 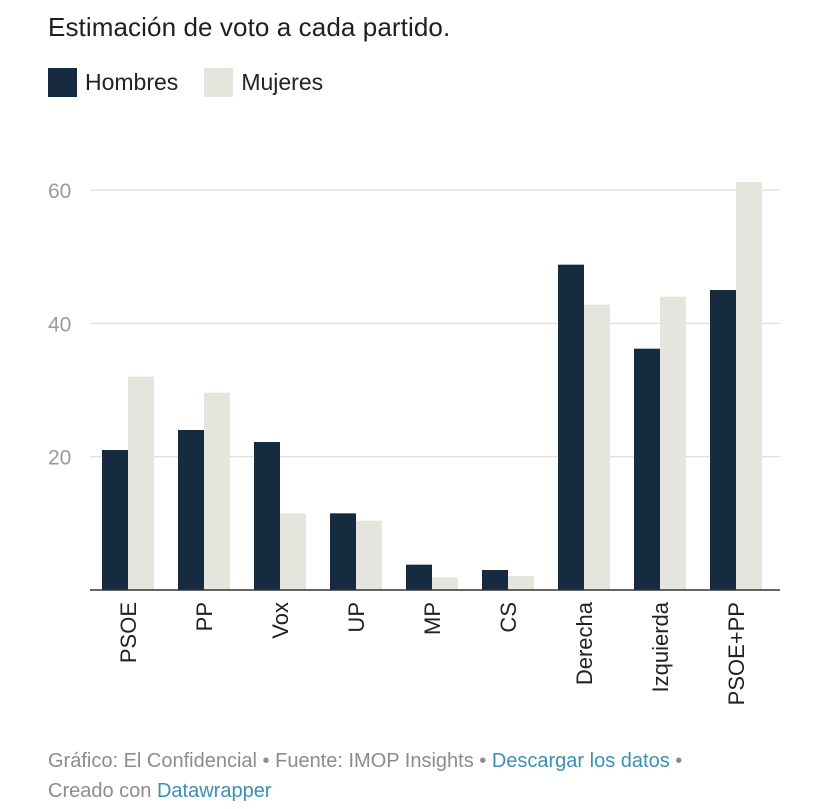 I want to click on chart-title: Estimación de voto a cada partido., so click(x=249, y=27).